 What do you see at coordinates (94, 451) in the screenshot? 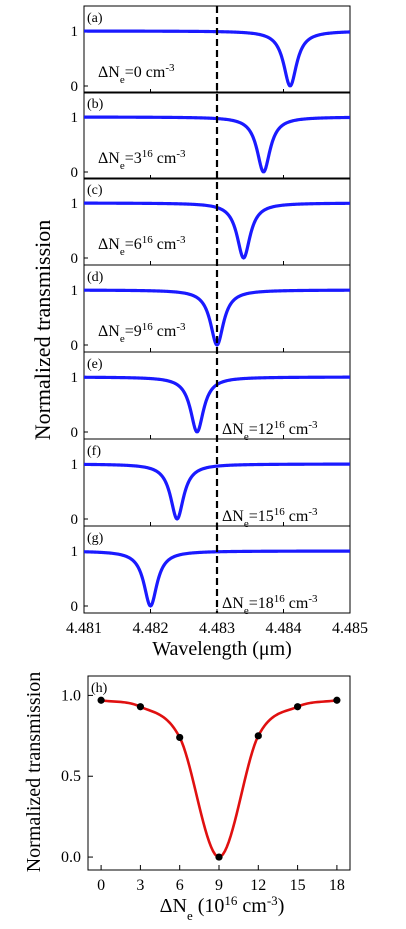
I see `panel-label: (f)` at bounding box center [94, 451].